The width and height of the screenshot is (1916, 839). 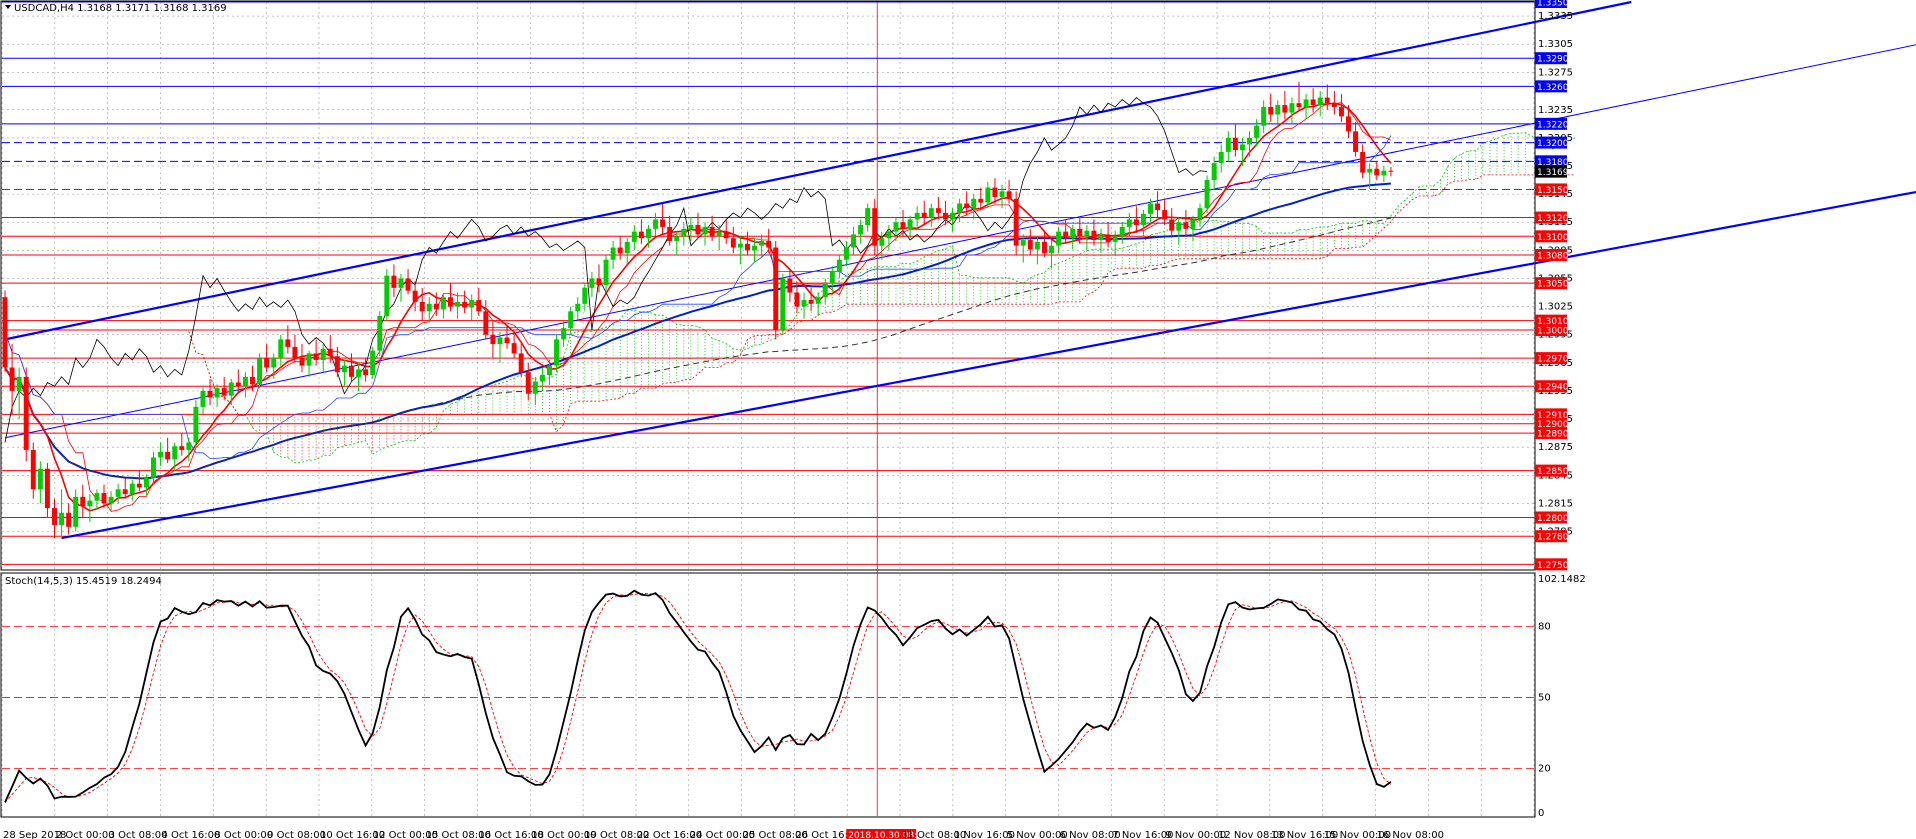 What do you see at coordinates (1544, 626) in the screenshot?
I see `stoch-tick-label: 80` at bounding box center [1544, 626].